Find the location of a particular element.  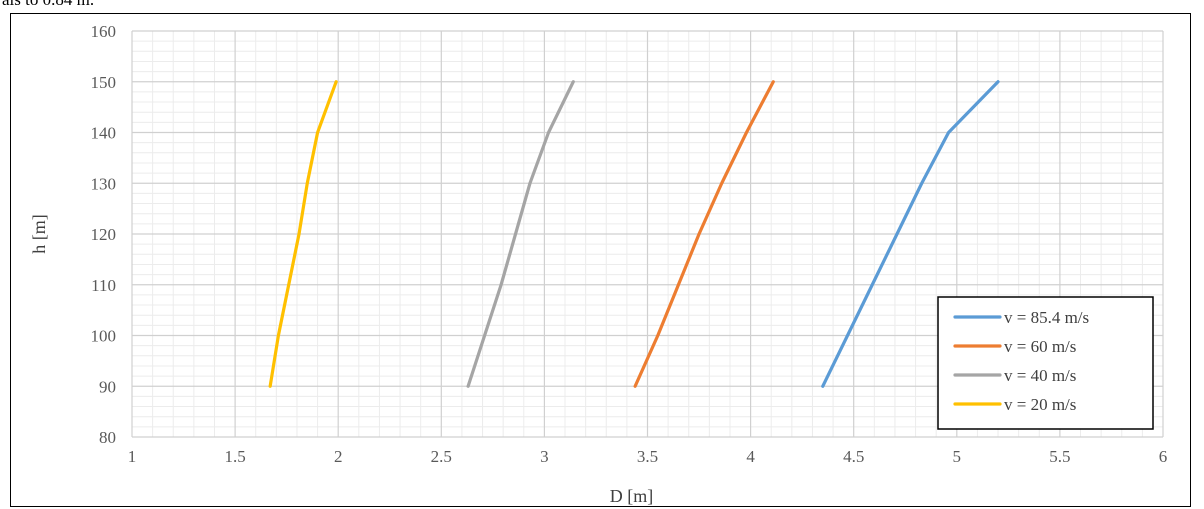

x-tick-label: 2.5 is located at coordinates (441, 456).